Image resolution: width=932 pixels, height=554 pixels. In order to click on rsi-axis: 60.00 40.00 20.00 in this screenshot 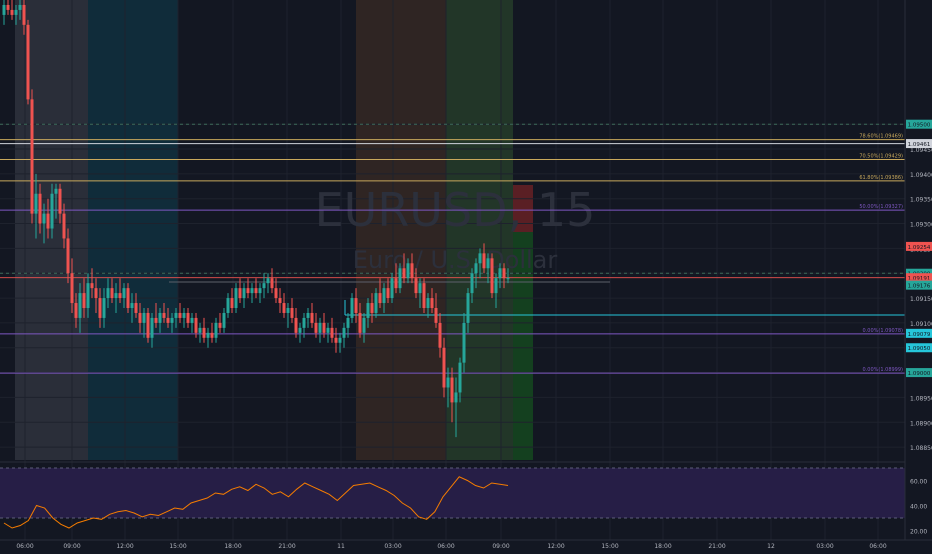, I will do `click(918, 507)`.